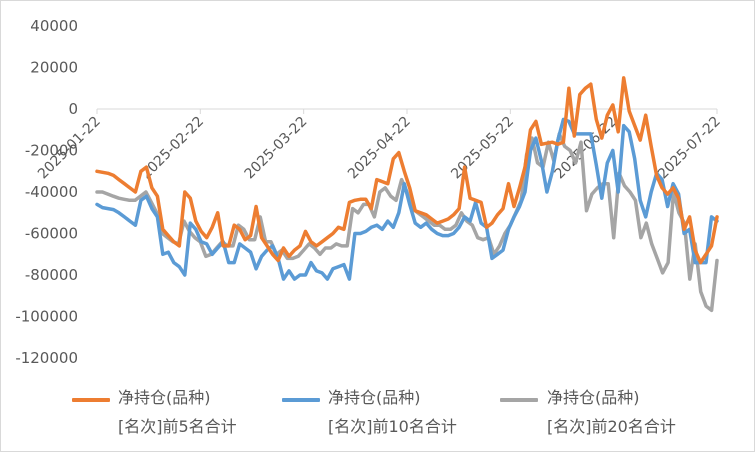 The image size is (755, 453). Describe the element at coordinates (51, 192) in the screenshot. I see `y-tick-label: -40000` at that location.